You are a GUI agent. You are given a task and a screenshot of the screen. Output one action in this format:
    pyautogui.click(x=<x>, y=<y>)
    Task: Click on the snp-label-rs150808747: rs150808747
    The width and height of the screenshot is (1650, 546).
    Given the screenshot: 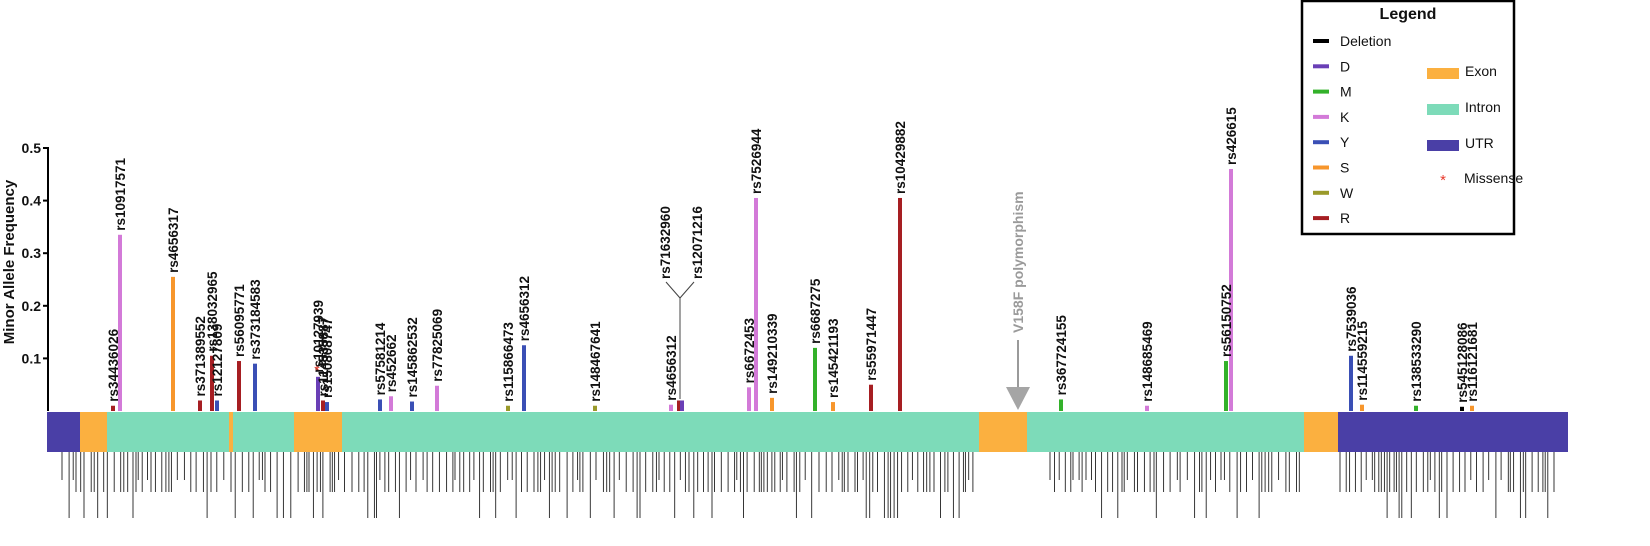 What is the action you would take?
    pyautogui.click(x=327, y=358)
    